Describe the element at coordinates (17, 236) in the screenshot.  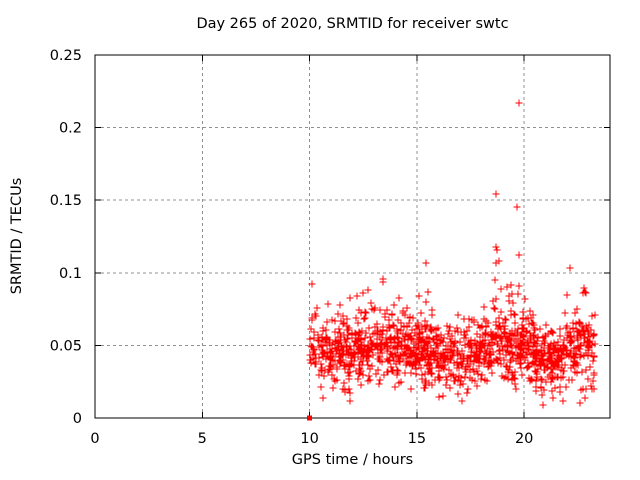
I see `y-axis-label: SRMTID / TECUs` at that location.